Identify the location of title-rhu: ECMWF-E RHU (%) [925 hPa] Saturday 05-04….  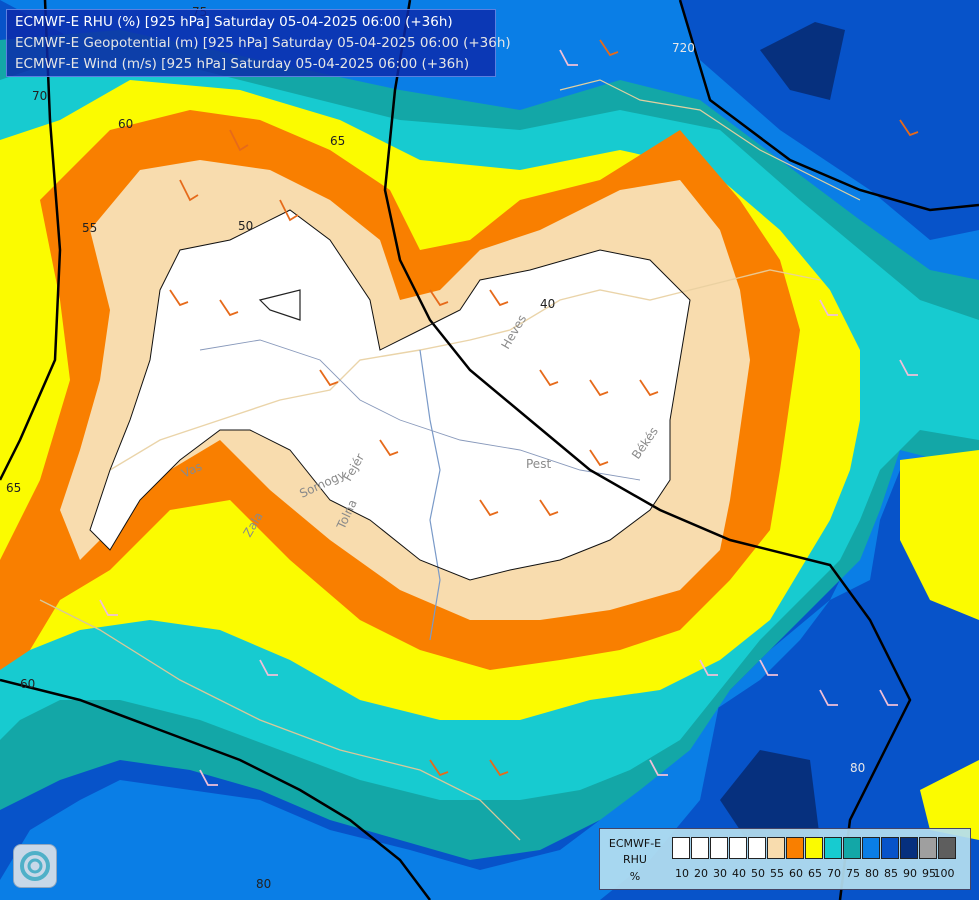
(234, 22).